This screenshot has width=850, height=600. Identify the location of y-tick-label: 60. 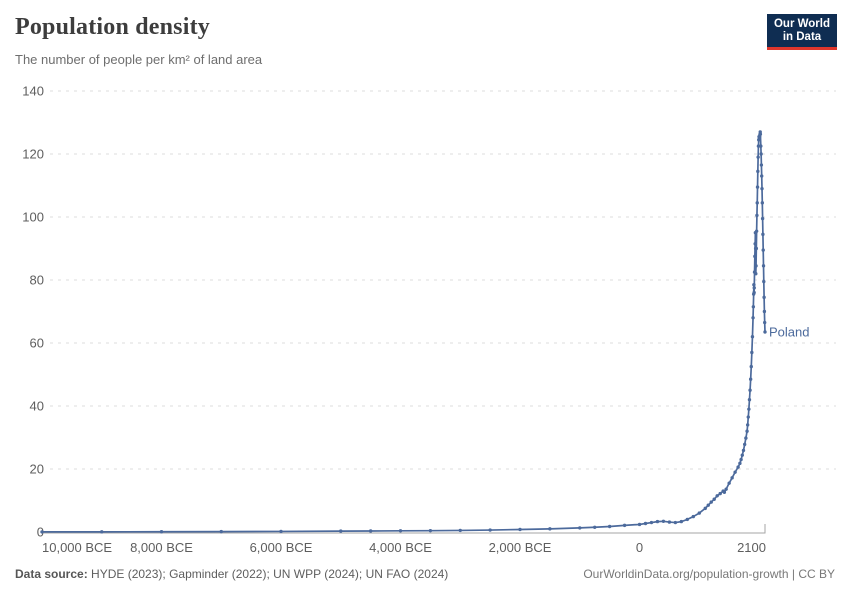
(37, 343).